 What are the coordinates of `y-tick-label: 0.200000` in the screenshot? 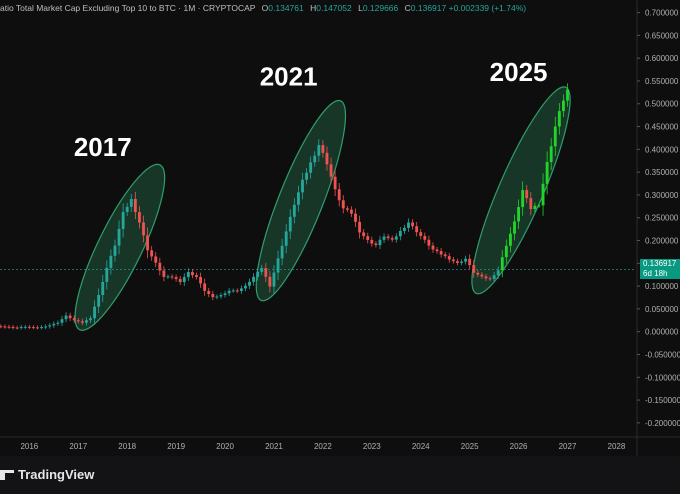 It's located at (662, 241).